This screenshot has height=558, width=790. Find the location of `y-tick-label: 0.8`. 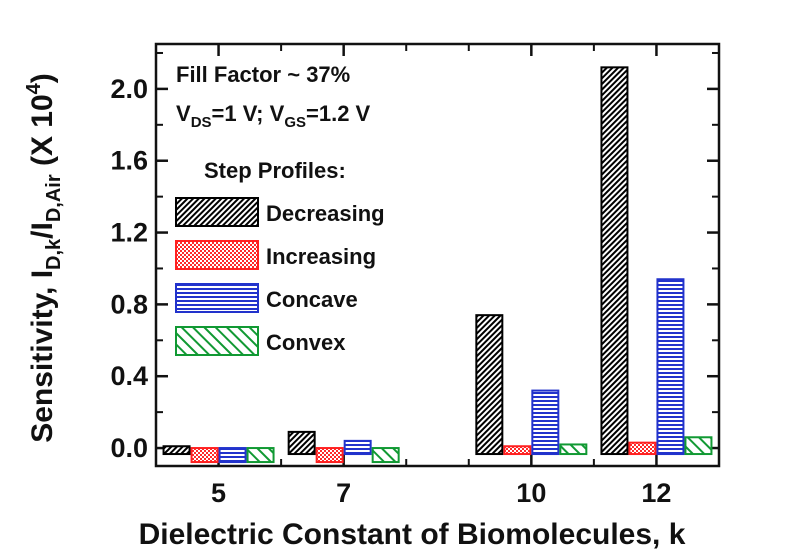

y-tick-label: 0.8 is located at coordinates (129, 304).